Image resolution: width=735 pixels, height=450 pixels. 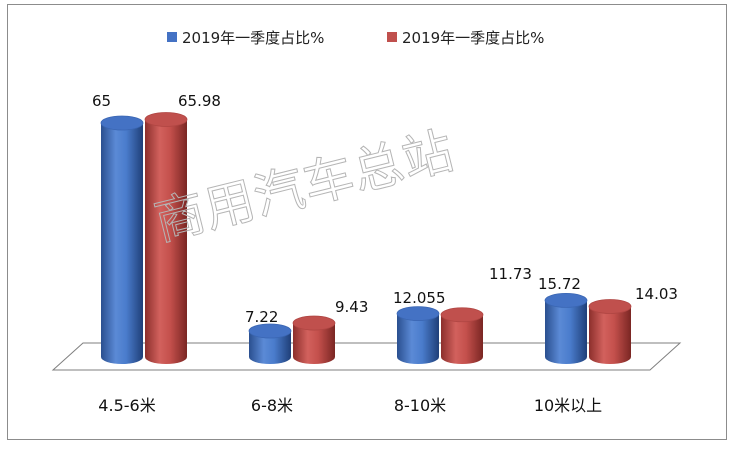 What do you see at coordinates (473, 38) in the screenshot?
I see `legend-label-series-2: 2019年一季度占比%` at bounding box center [473, 38].